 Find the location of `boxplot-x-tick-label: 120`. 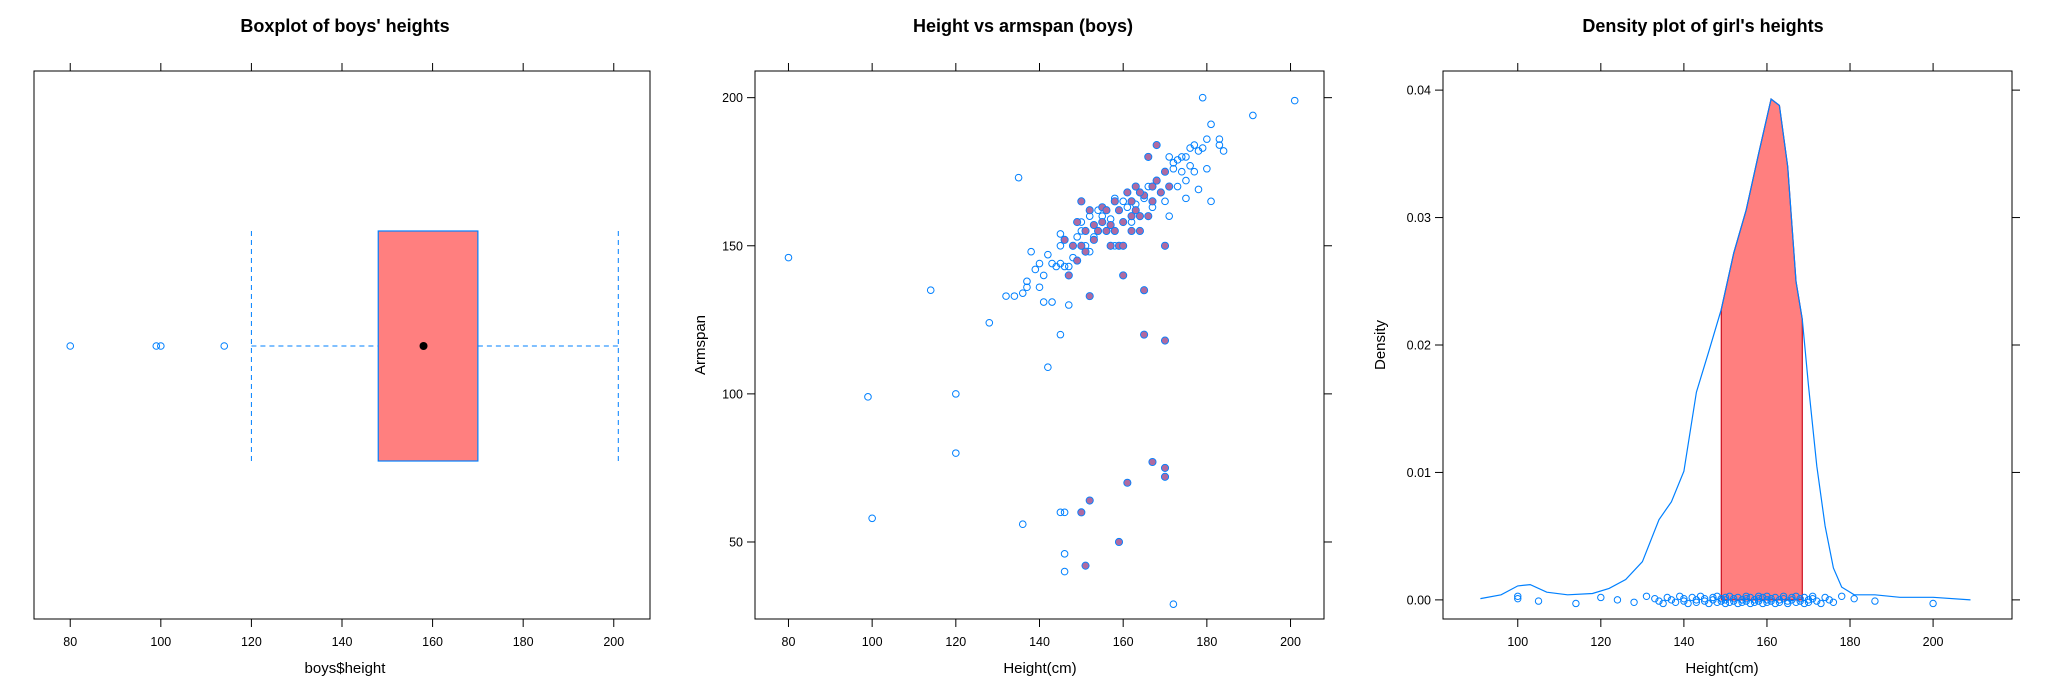

boxplot-x-tick-label: 120 is located at coordinates (251, 642).